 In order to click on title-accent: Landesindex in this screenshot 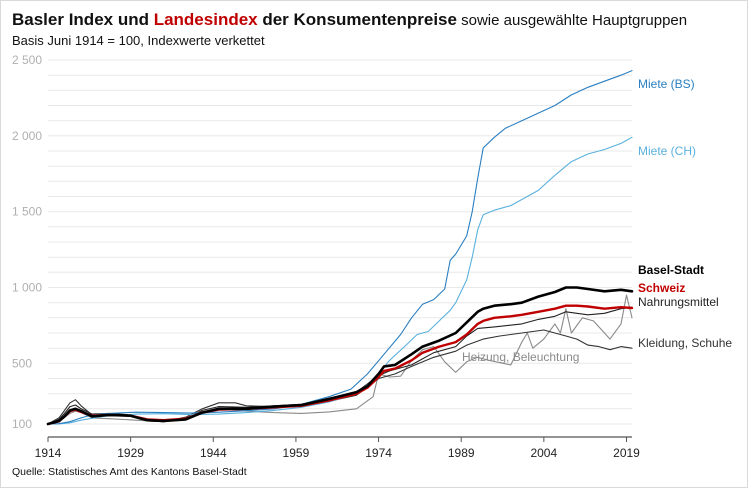, I will do `click(205, 19)`.